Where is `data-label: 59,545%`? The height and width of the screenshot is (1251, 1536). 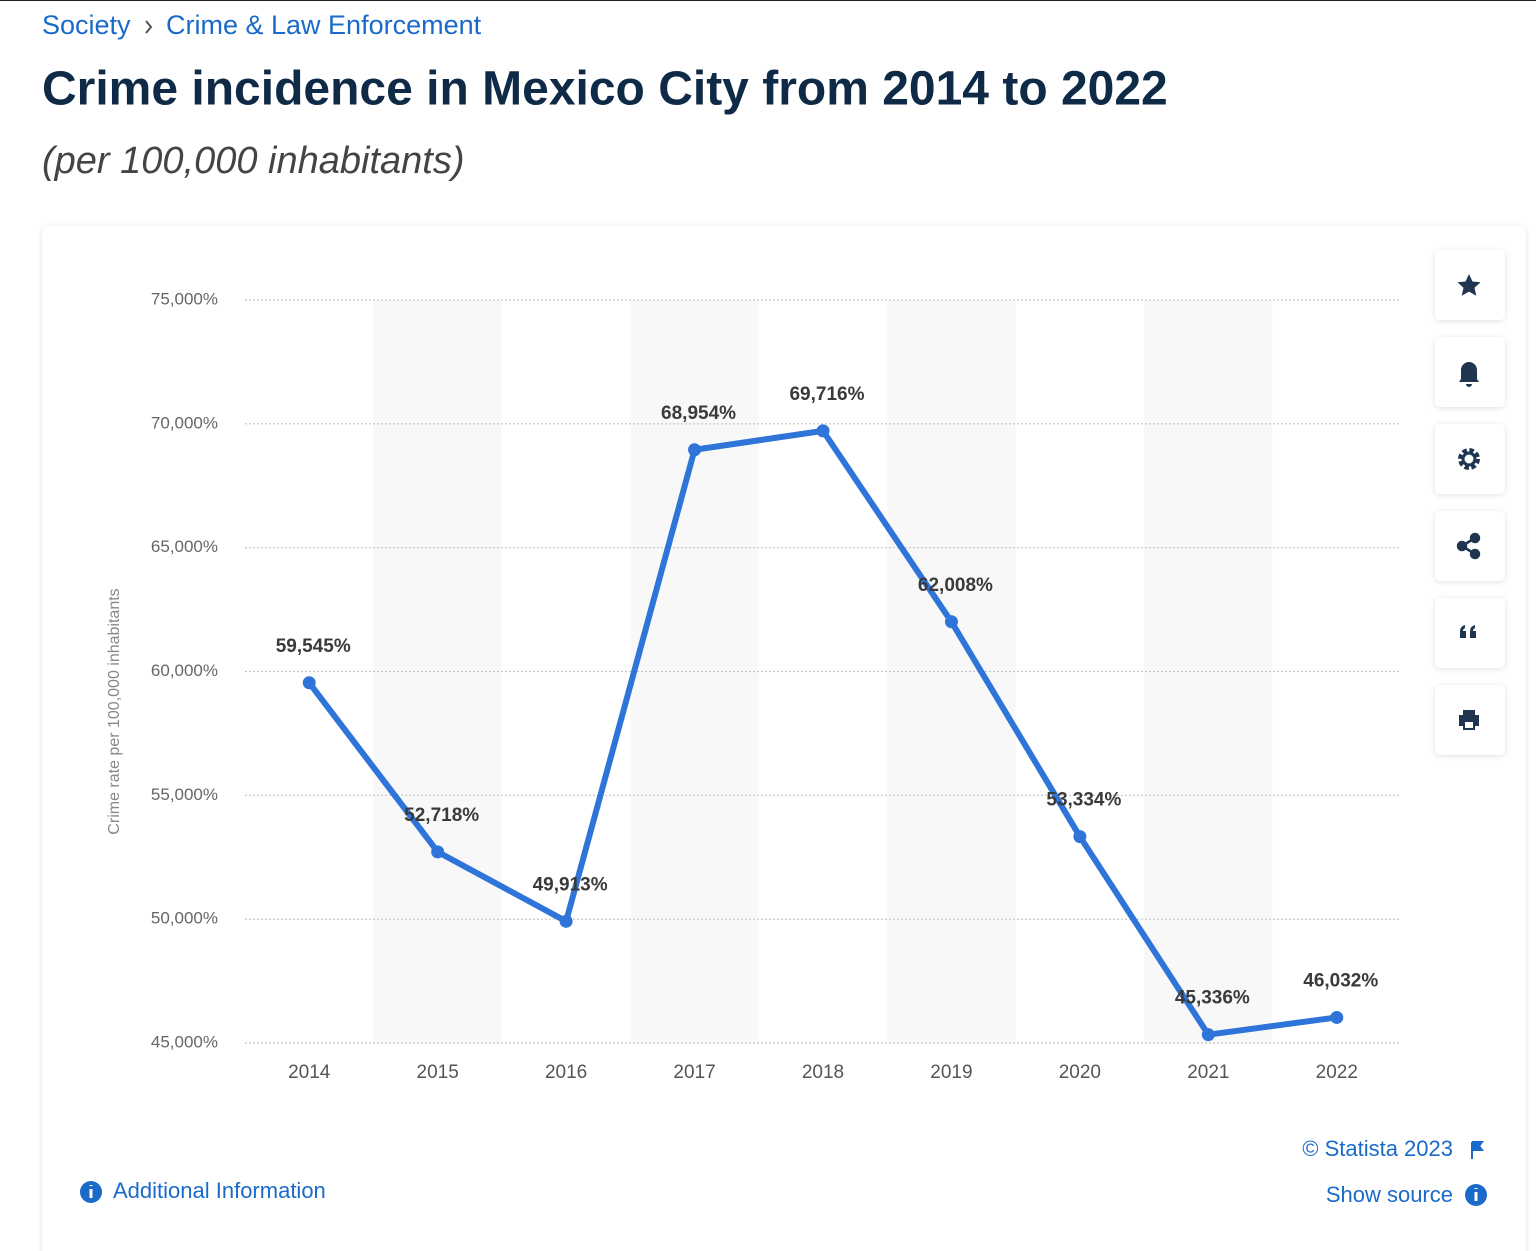
data-label: 59,545% is located at coordinates (313, 646).